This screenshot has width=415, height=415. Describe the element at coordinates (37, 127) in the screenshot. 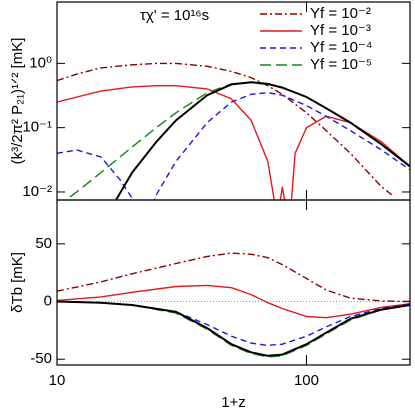

I see `y-tick-label: 10⁻¹` at that location.